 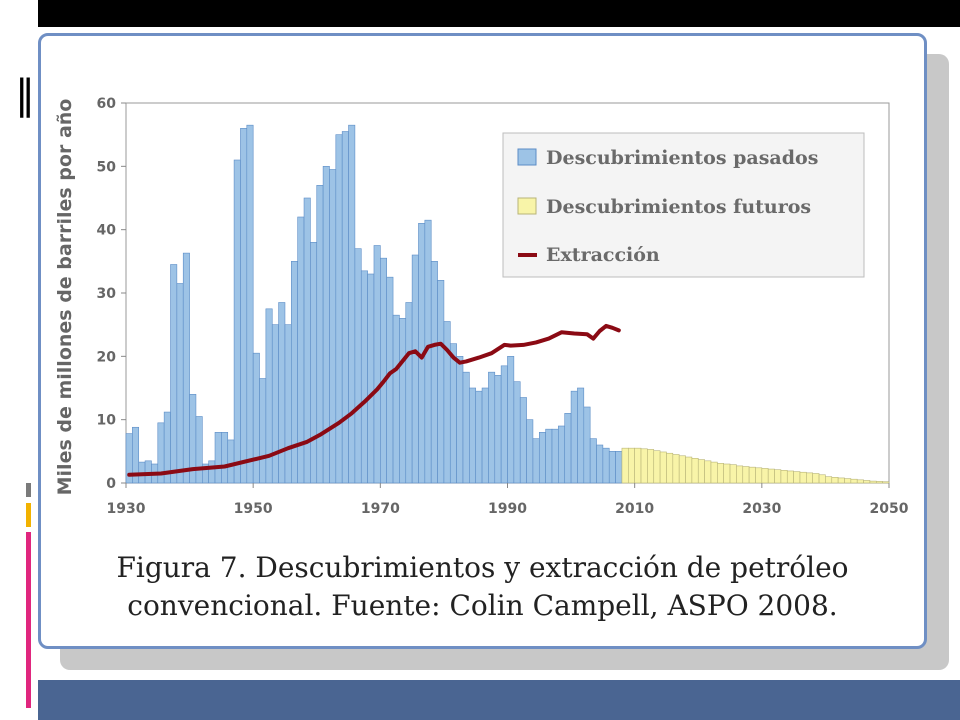 I want to click on past-discovery-bar-1988, so click(x=498, y=429).